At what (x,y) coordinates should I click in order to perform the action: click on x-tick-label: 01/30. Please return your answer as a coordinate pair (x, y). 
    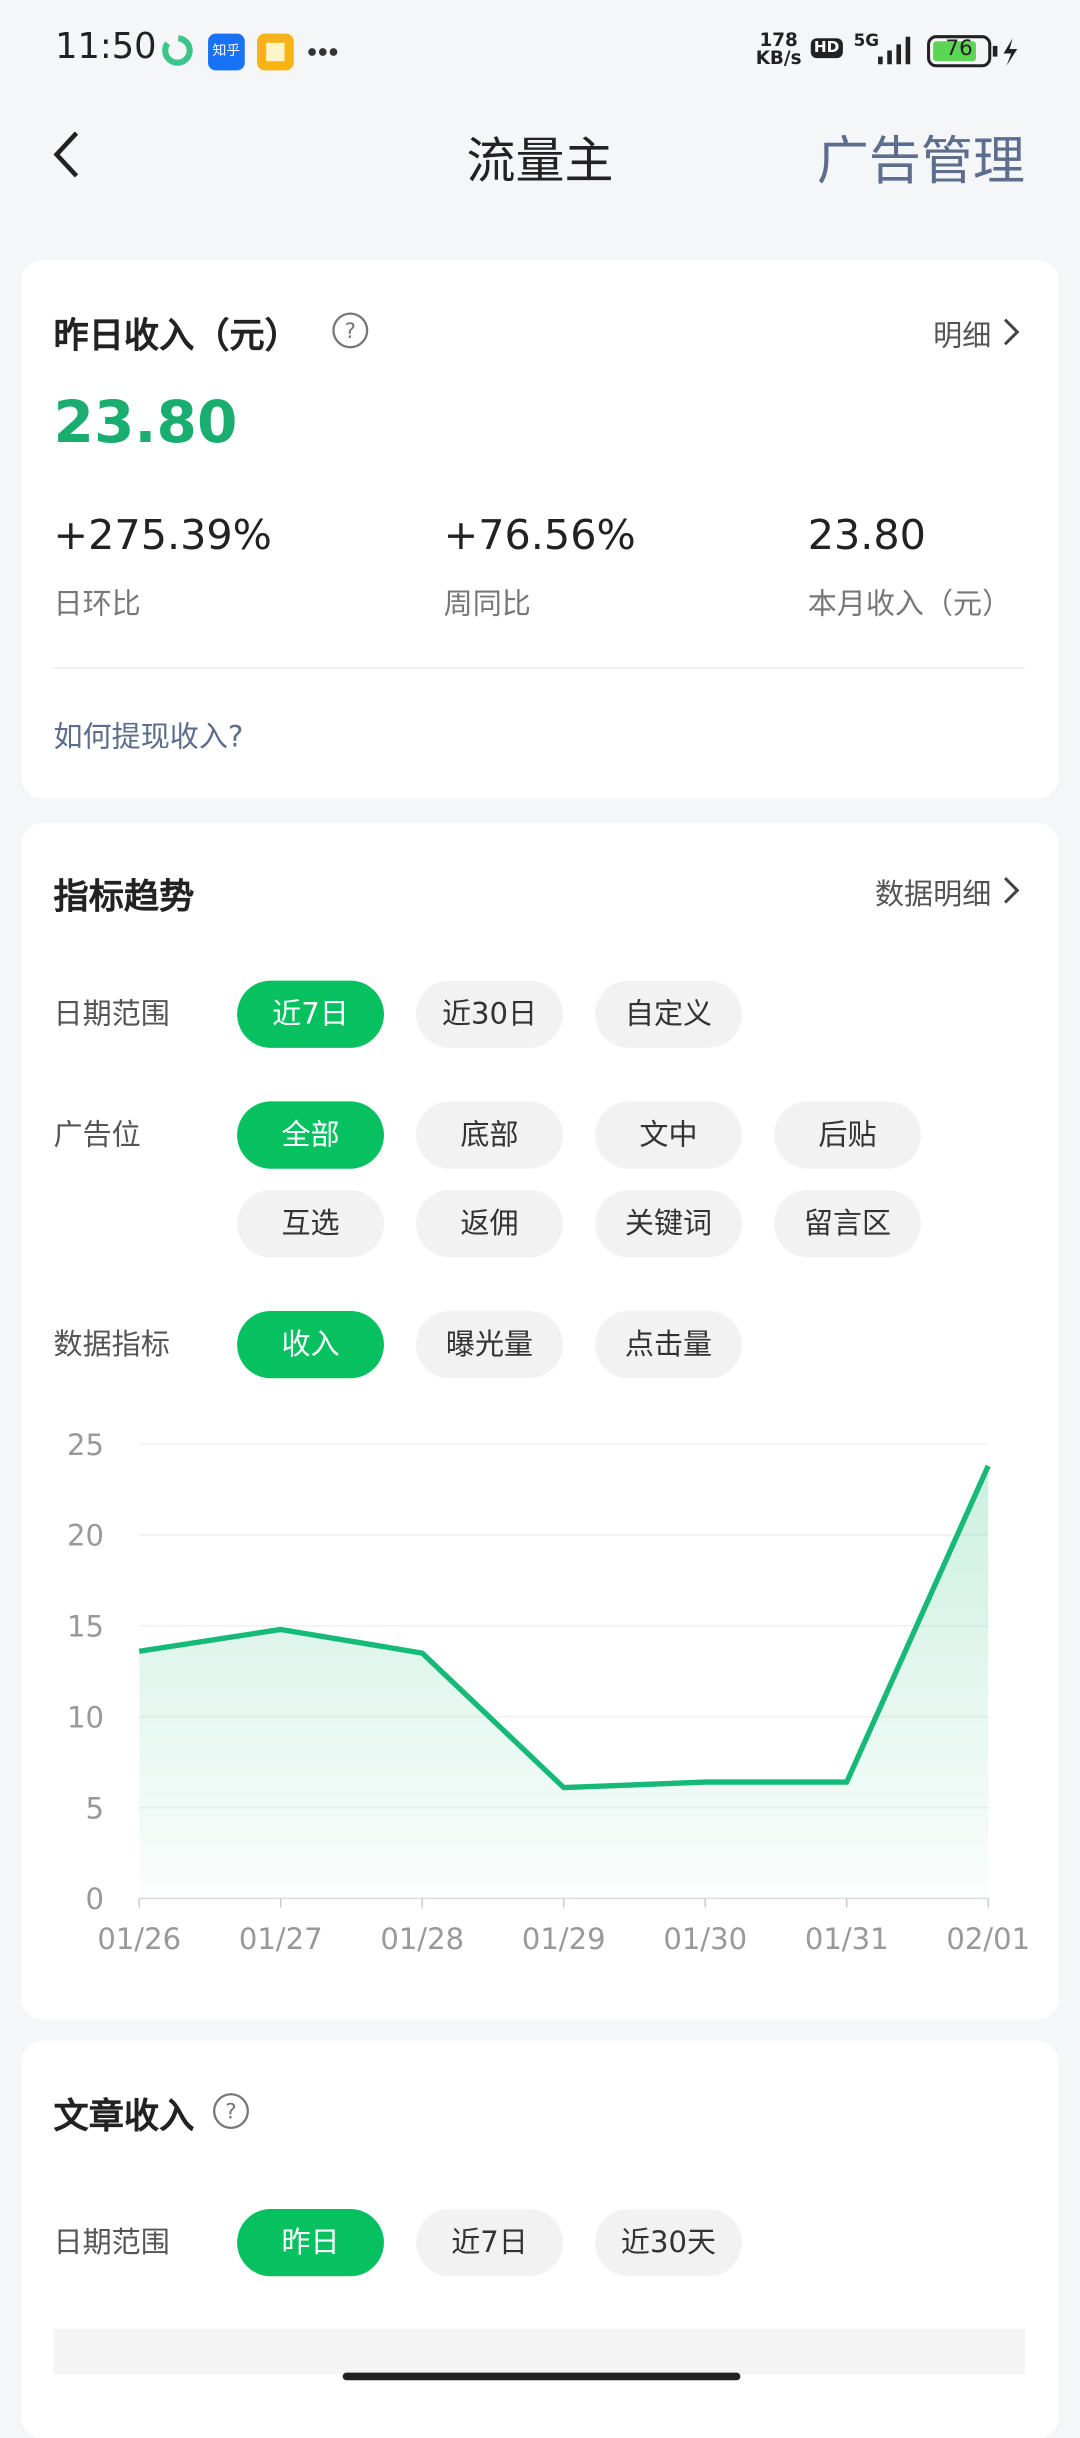
    Looking at the image, I should click on (705, 1939).